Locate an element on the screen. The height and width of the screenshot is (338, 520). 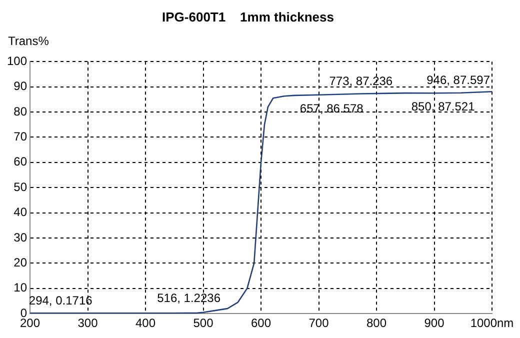
annotation: 516, 1.2236 is located at coordinates (189, 297).